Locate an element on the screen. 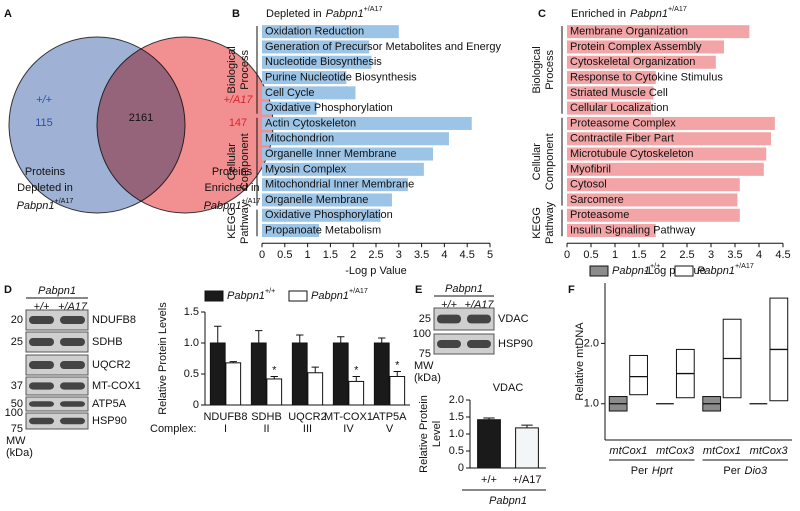 This screenshot has width=800, height=511. x-tick-label: 2.5 is located at coordinates (686, 255).